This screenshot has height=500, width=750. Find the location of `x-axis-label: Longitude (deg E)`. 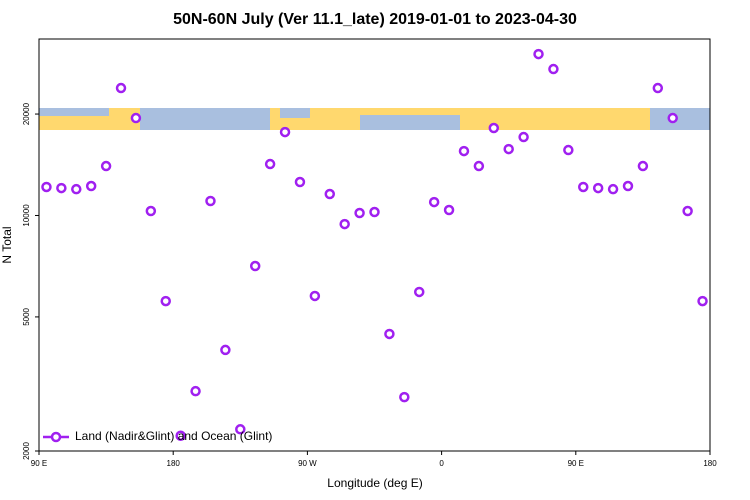

x-axis-label: Longitude (deg E) is located at coordinates (374, 483).